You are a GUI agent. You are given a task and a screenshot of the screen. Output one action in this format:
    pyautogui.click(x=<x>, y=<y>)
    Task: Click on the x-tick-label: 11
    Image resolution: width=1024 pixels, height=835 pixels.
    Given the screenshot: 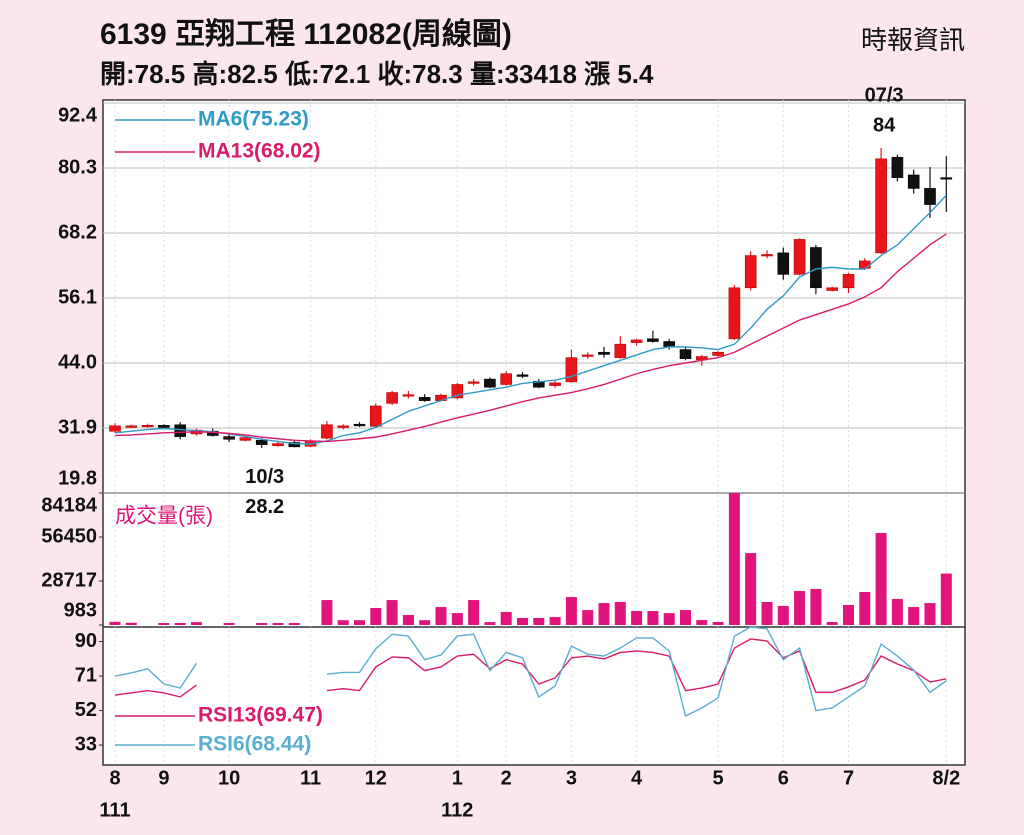 What is the action you would take?
    pyautogui.click(x=310, y=778)
    